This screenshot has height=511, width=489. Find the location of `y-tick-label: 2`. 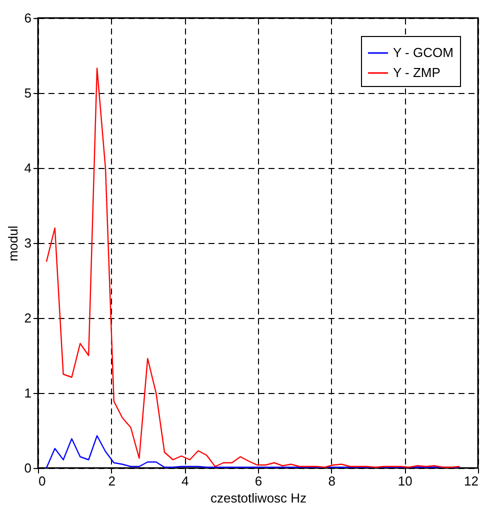

y-tick-label: 2 is located at coordinates (28, 318).